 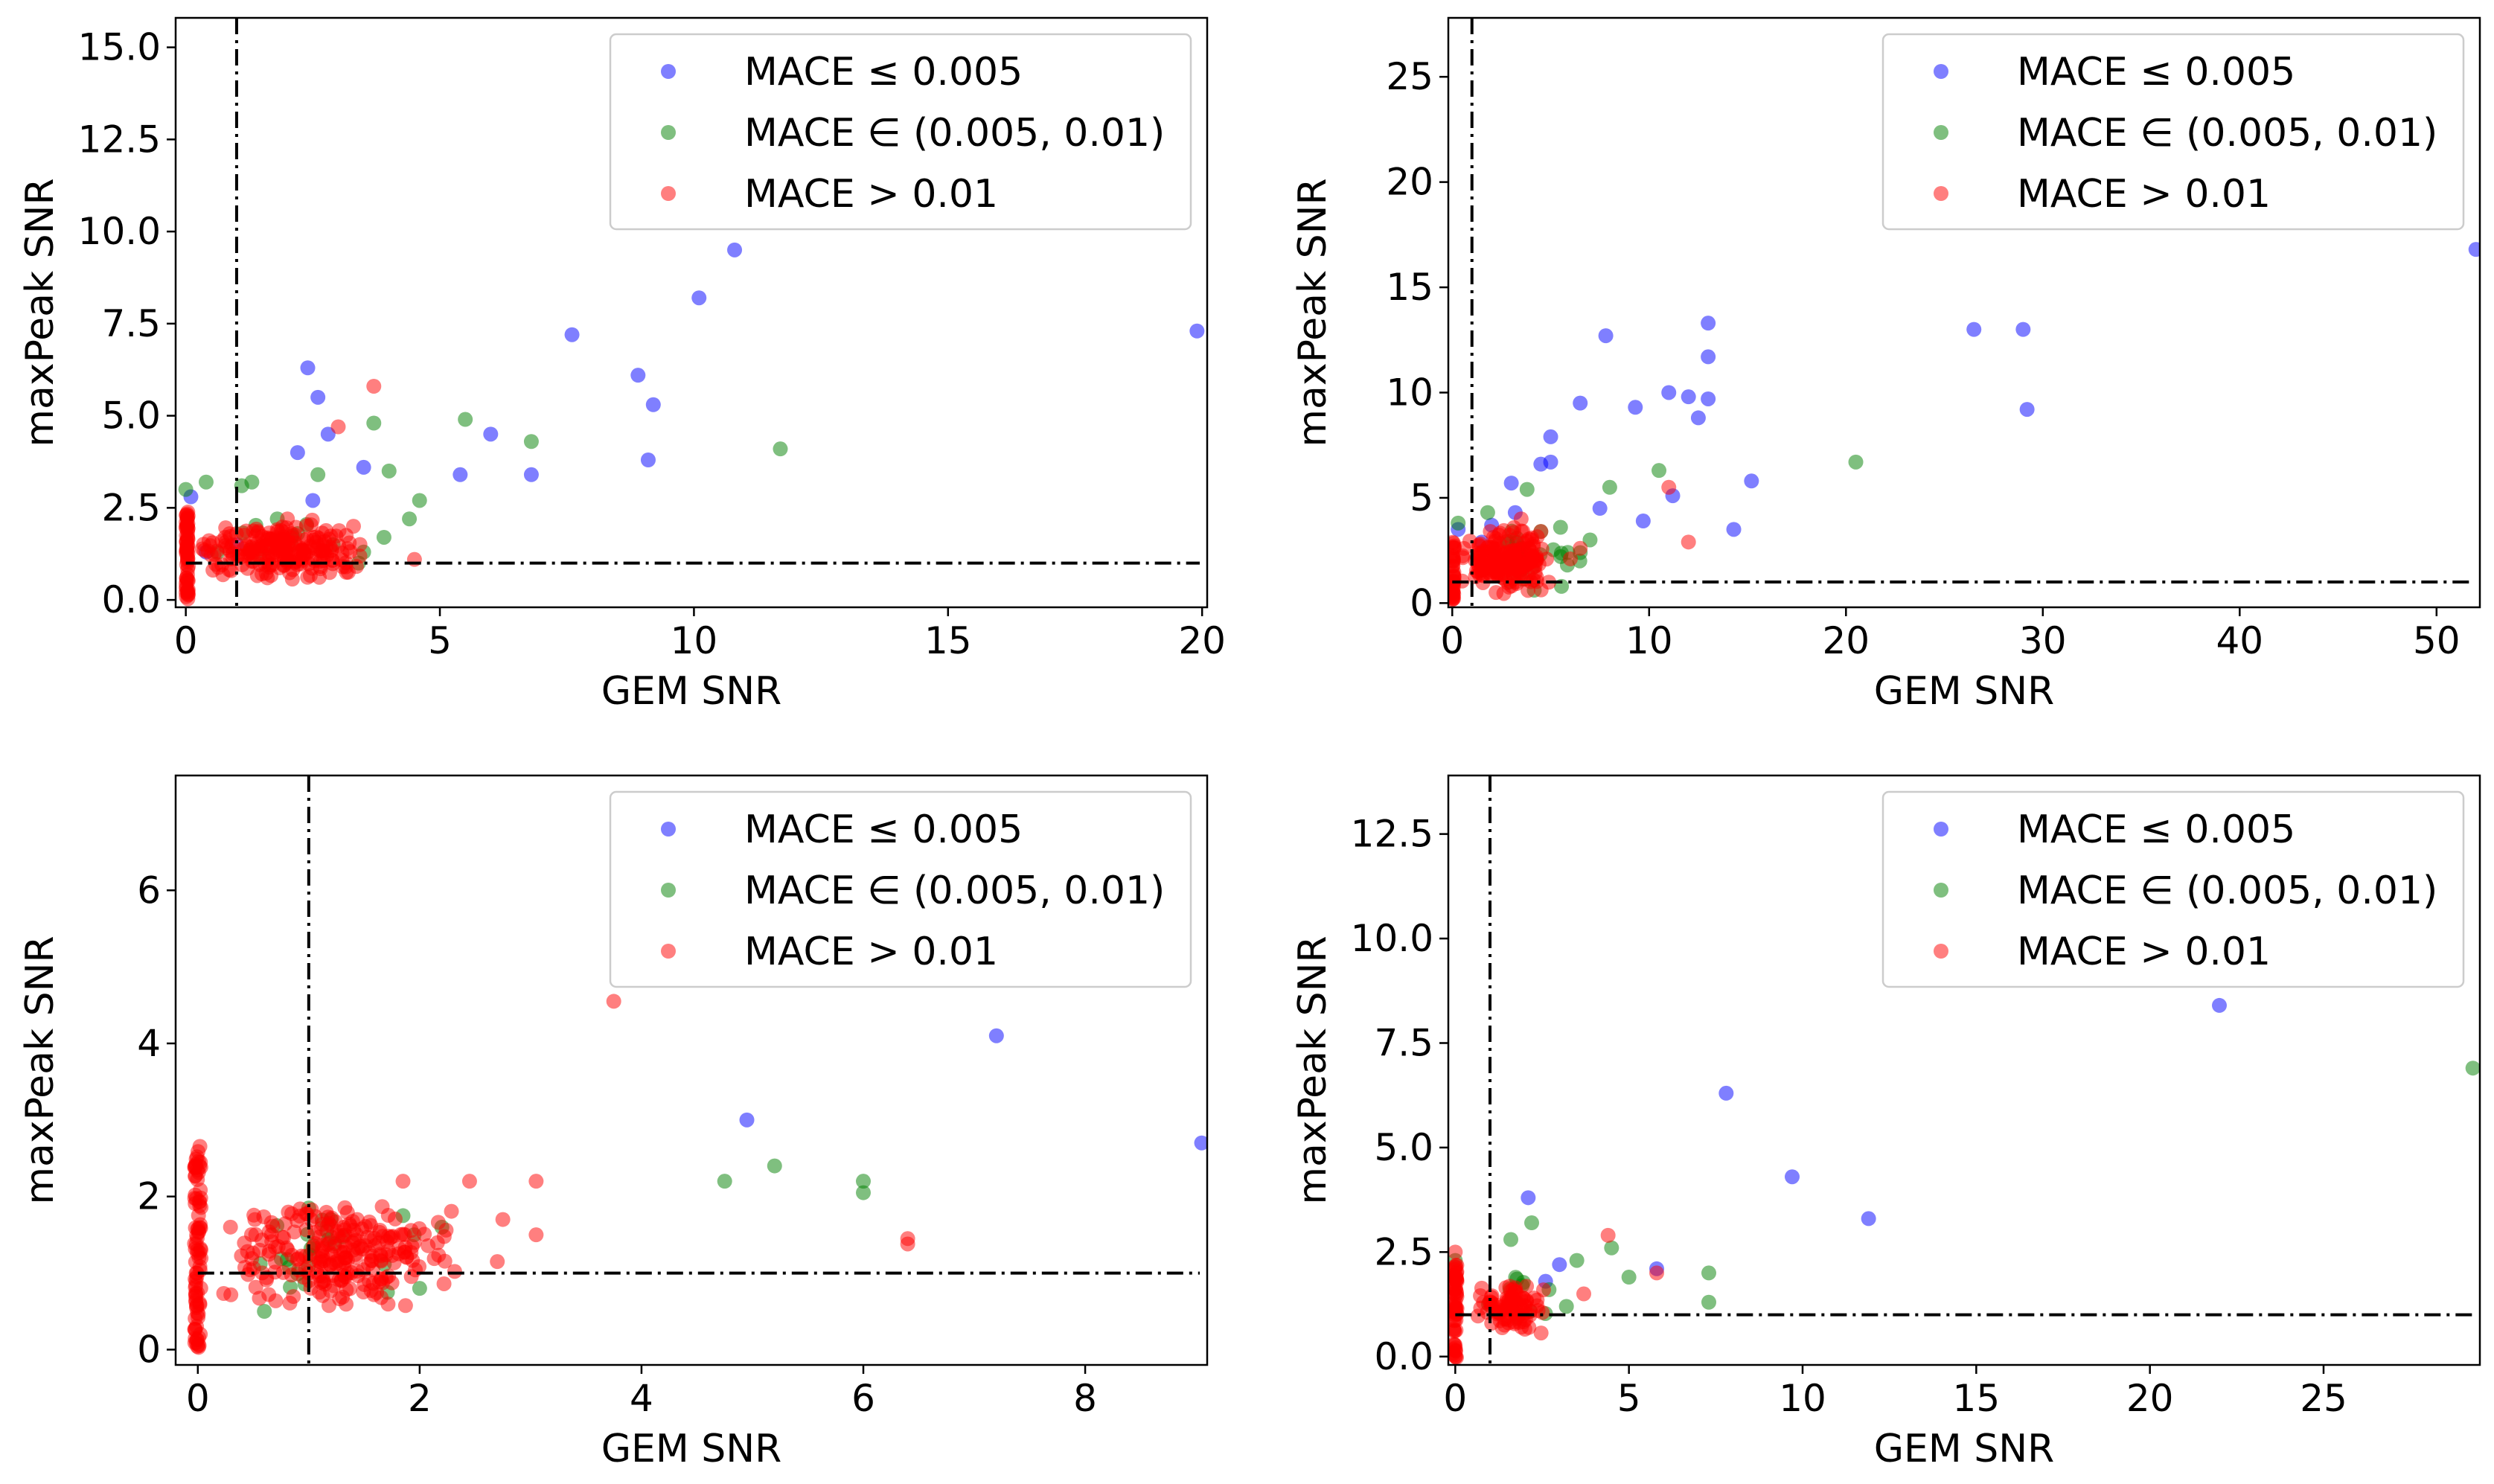 I want to click on y-tick-label: 0.0, so click(x=1403, y=1356).